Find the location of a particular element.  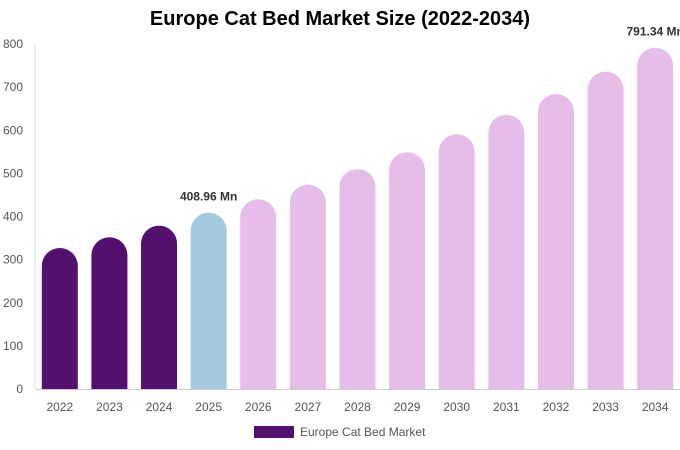

x-tick-label-2031: 2031 is located at coordinates (506, 407).